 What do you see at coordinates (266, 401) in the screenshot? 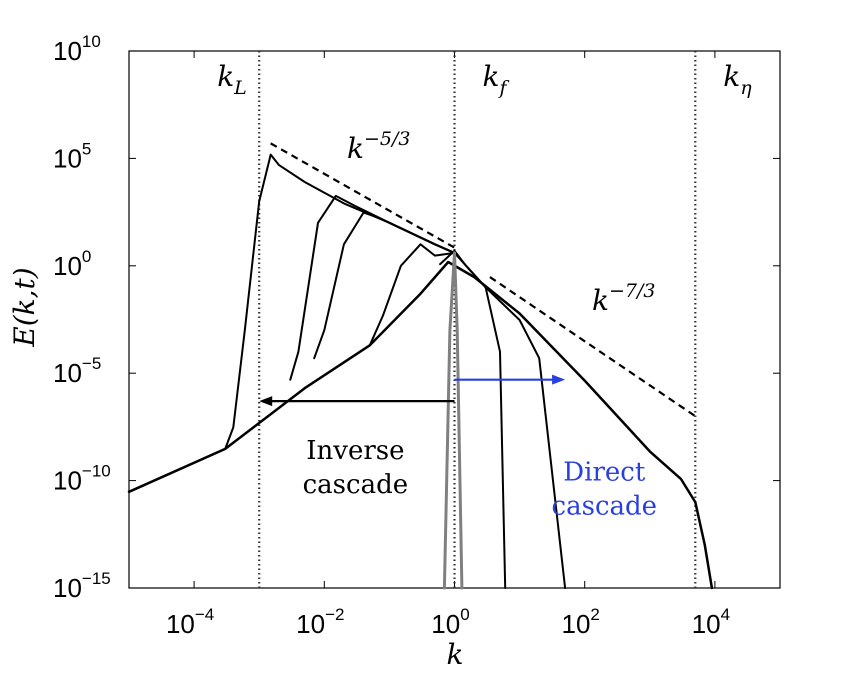
I see `inverse-cascade-arrow-head` at bounding box center [266, 401].